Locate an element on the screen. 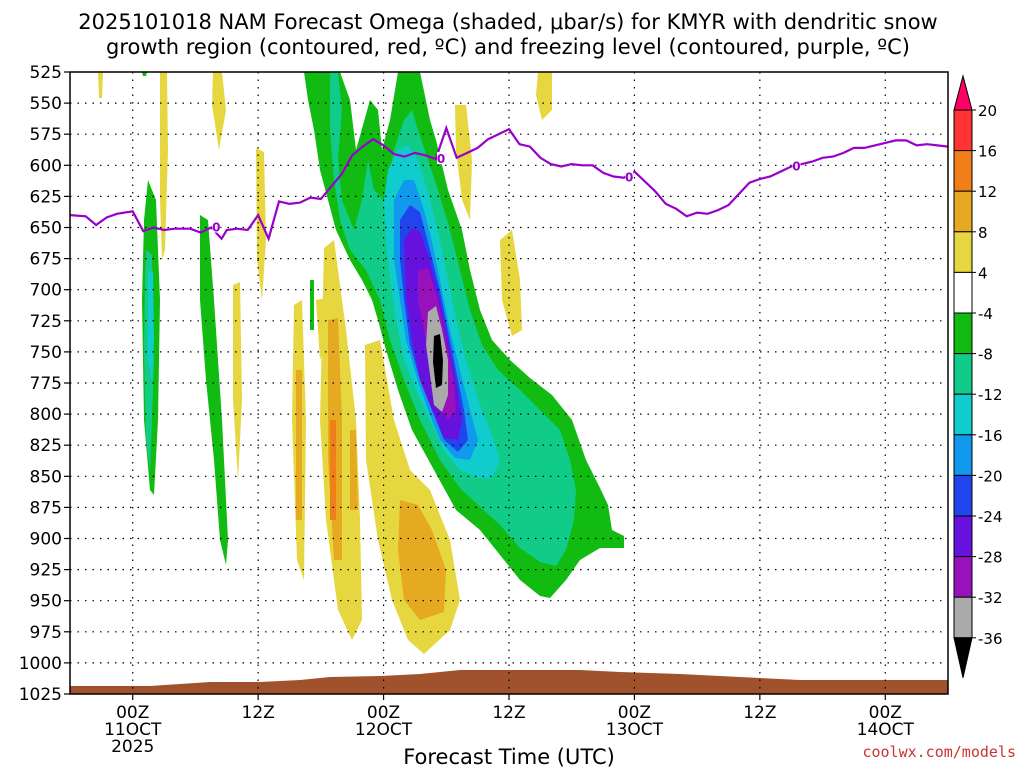  y-tick-label: 625 is located at coordinates (46, 197).